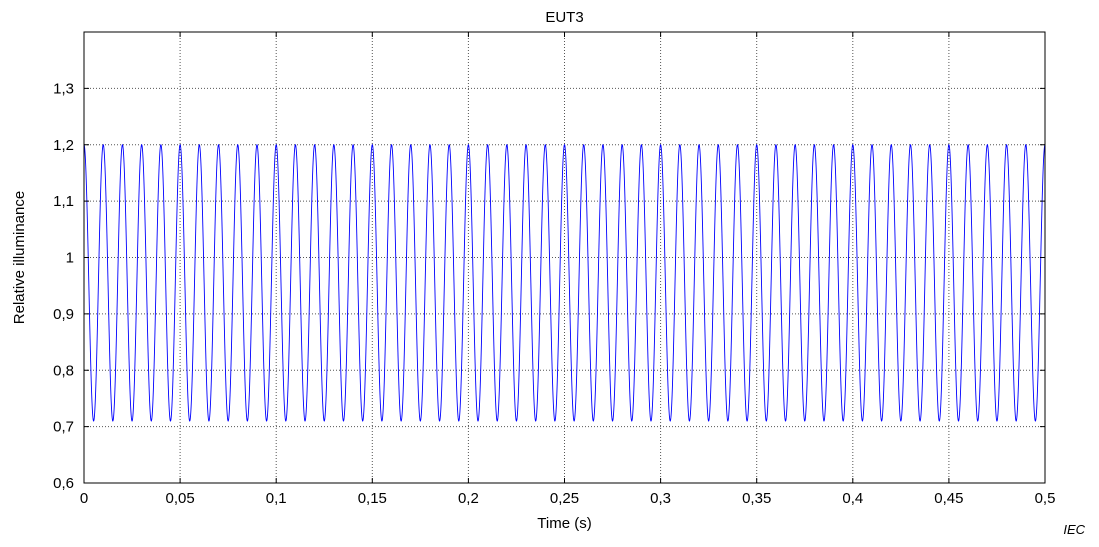 Image resolution: width=1099 pixels, height=547 pixels. What do you see at coordinates (63, 201) in the screenshot?
I see `y-tick-label: 1,1` at bounding box center [63, 201].